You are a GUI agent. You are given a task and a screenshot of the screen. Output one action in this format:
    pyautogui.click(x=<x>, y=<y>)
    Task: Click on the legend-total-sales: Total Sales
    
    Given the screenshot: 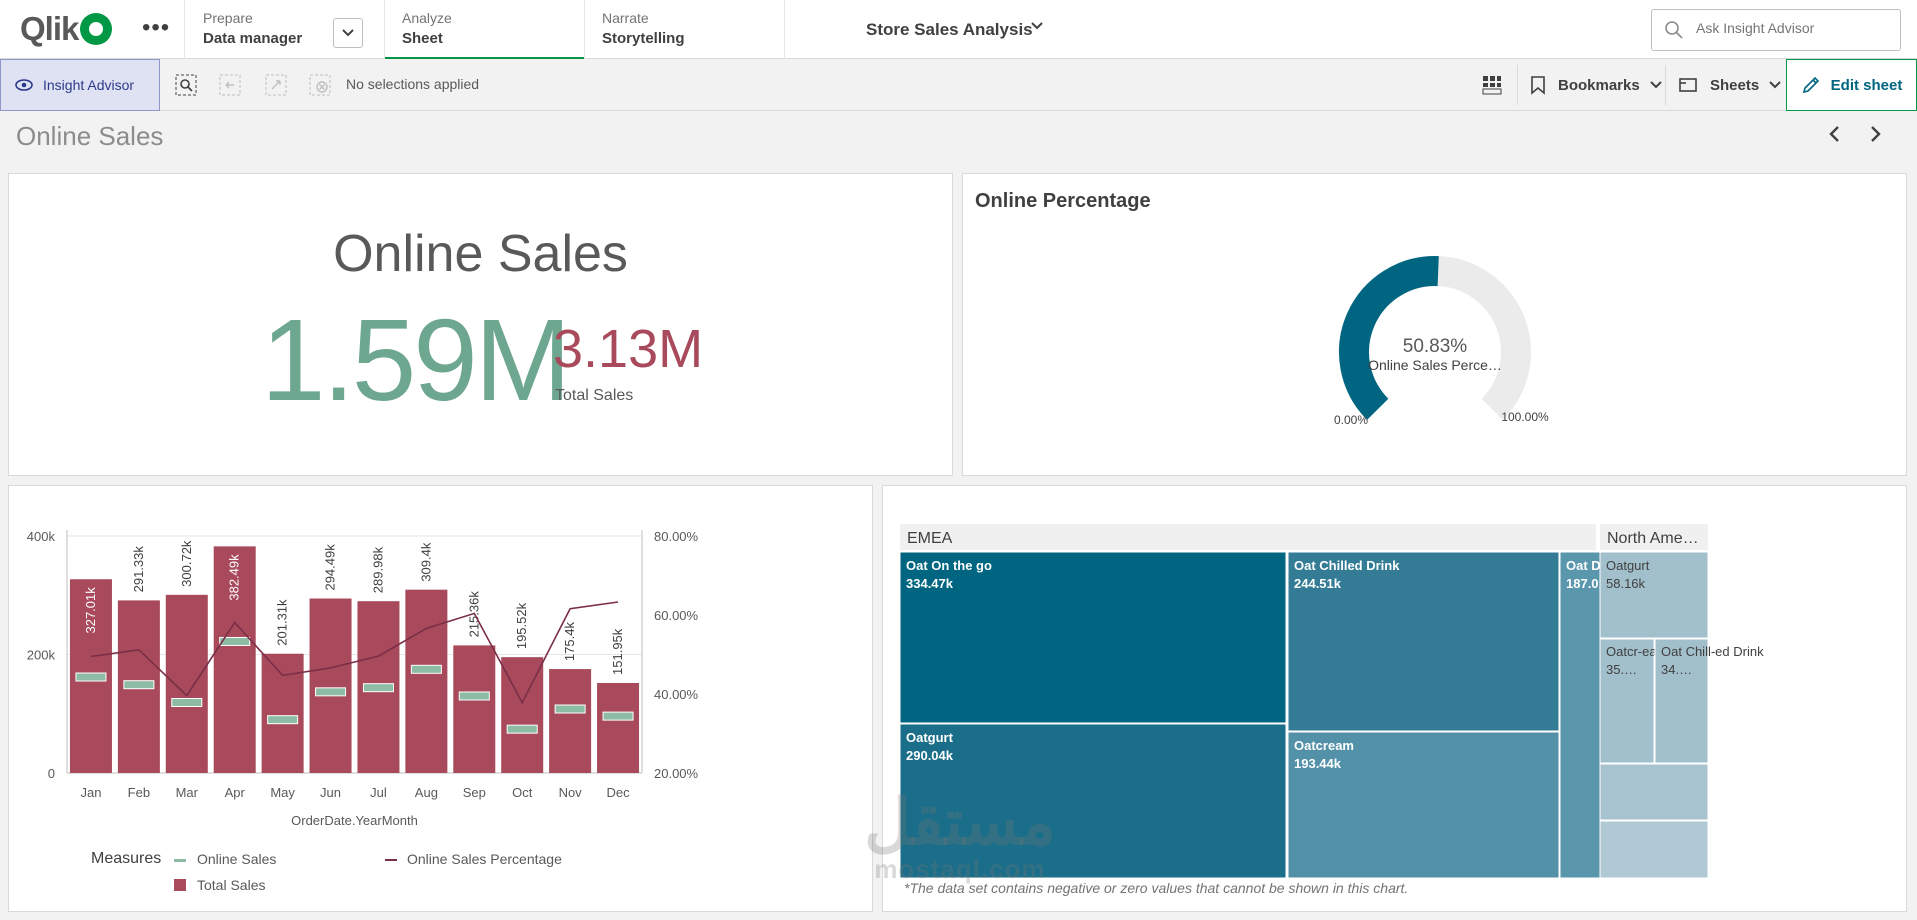 What is the action you would take?
    pyautogui.click(x=231, y=885)
    